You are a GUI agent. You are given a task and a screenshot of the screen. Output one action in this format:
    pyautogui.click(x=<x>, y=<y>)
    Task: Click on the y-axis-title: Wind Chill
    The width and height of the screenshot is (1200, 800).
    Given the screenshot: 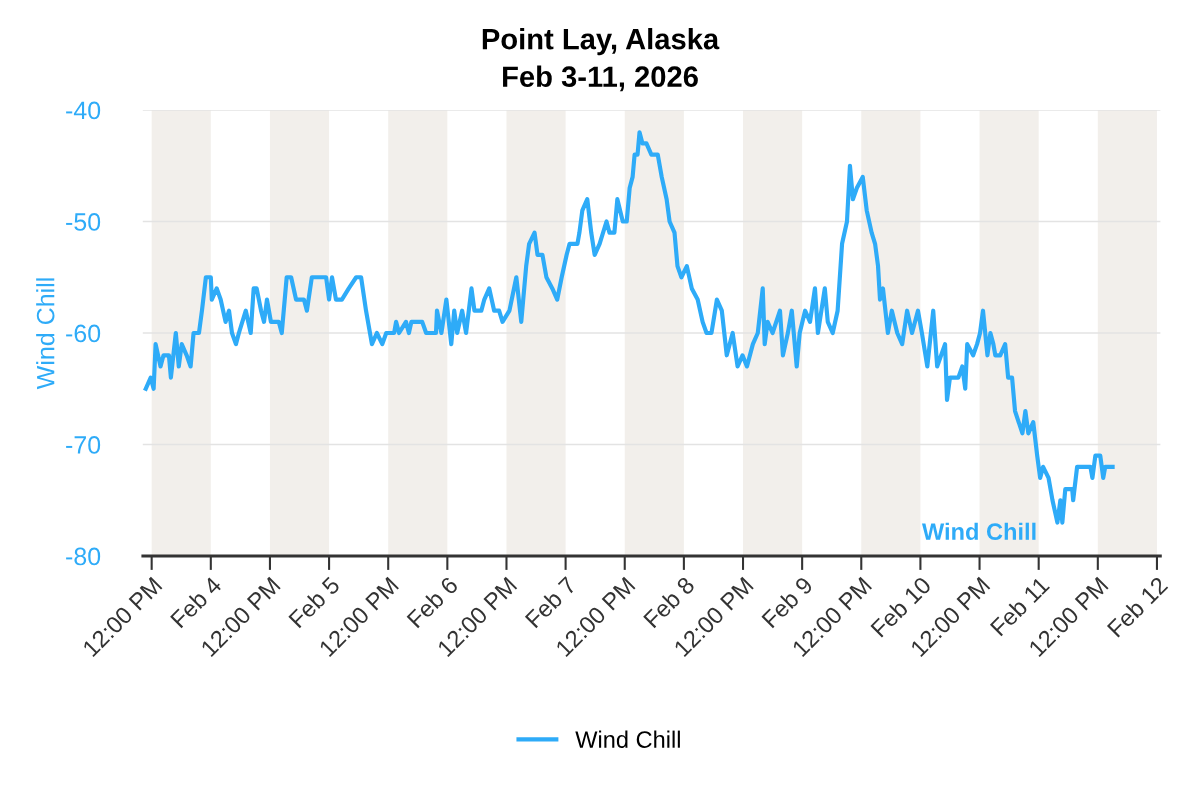 What is the action you would take?
    pyautogui.click(x=45, y=334)
    